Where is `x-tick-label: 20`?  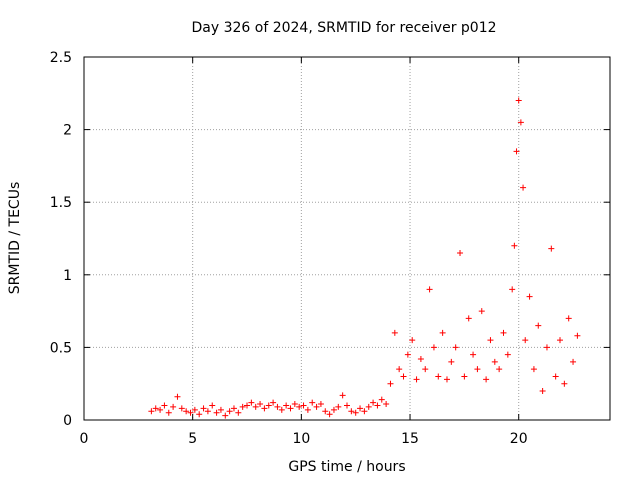 x-tick-label: 20 is located at coordinates (519, 439).